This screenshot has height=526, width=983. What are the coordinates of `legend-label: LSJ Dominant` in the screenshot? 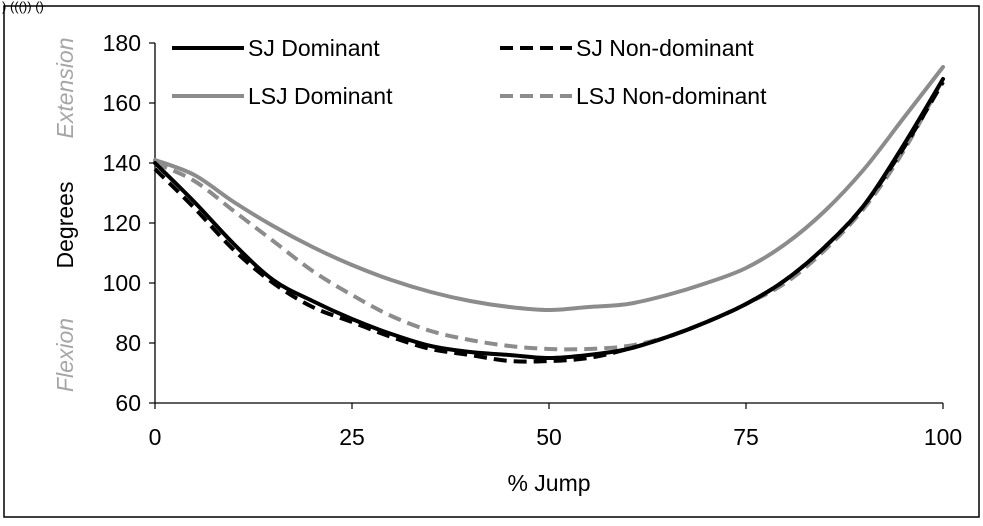 It's located at (320, 96).